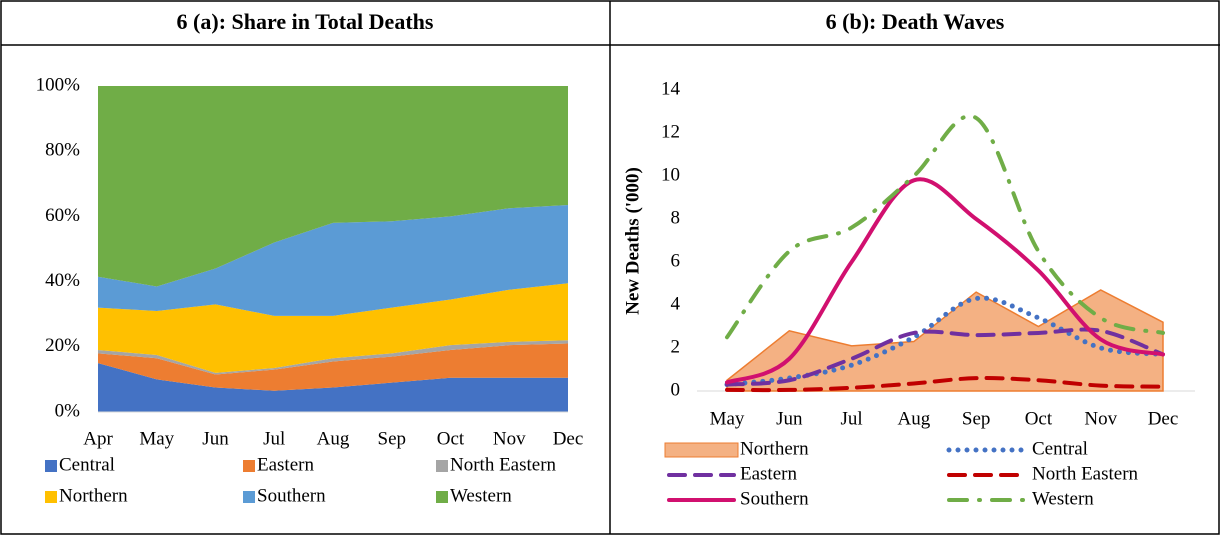 This screenshot has width=1221, height=535. What do you see at coordinates (62, 150) in the screenshot?
I see `y-tick-label: 80%` at bounding box center [62, 150].